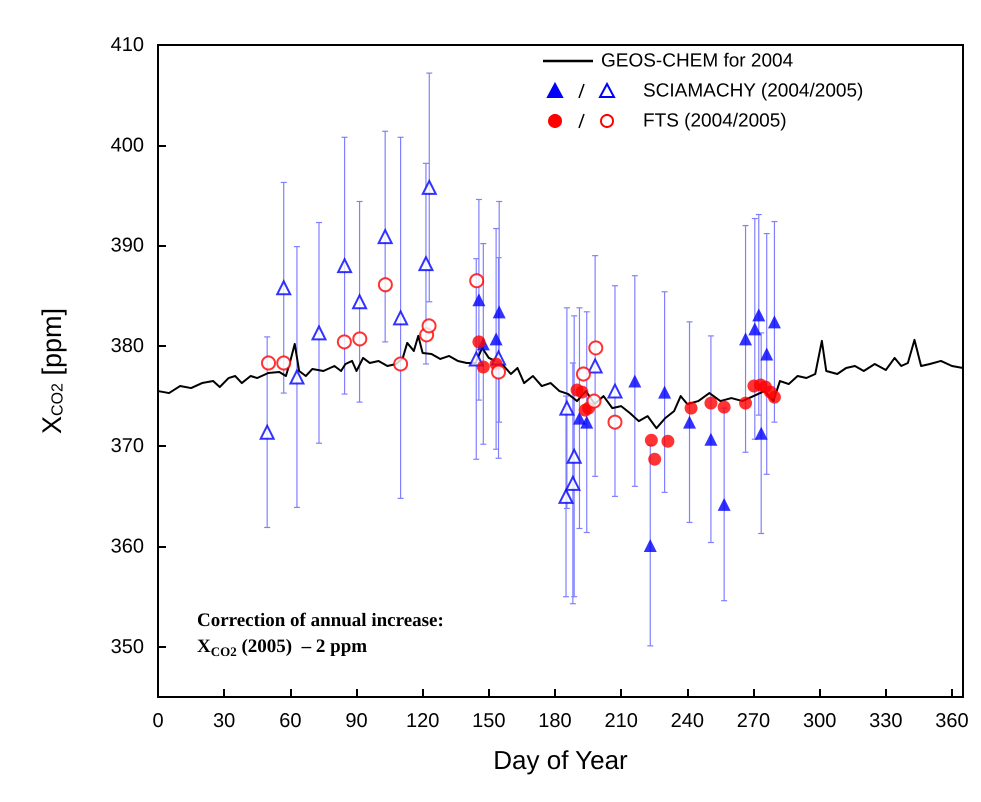 The height and width of the screenshot is (802, 981). I want to click on x-tick-label: 210, so click(621, 721).